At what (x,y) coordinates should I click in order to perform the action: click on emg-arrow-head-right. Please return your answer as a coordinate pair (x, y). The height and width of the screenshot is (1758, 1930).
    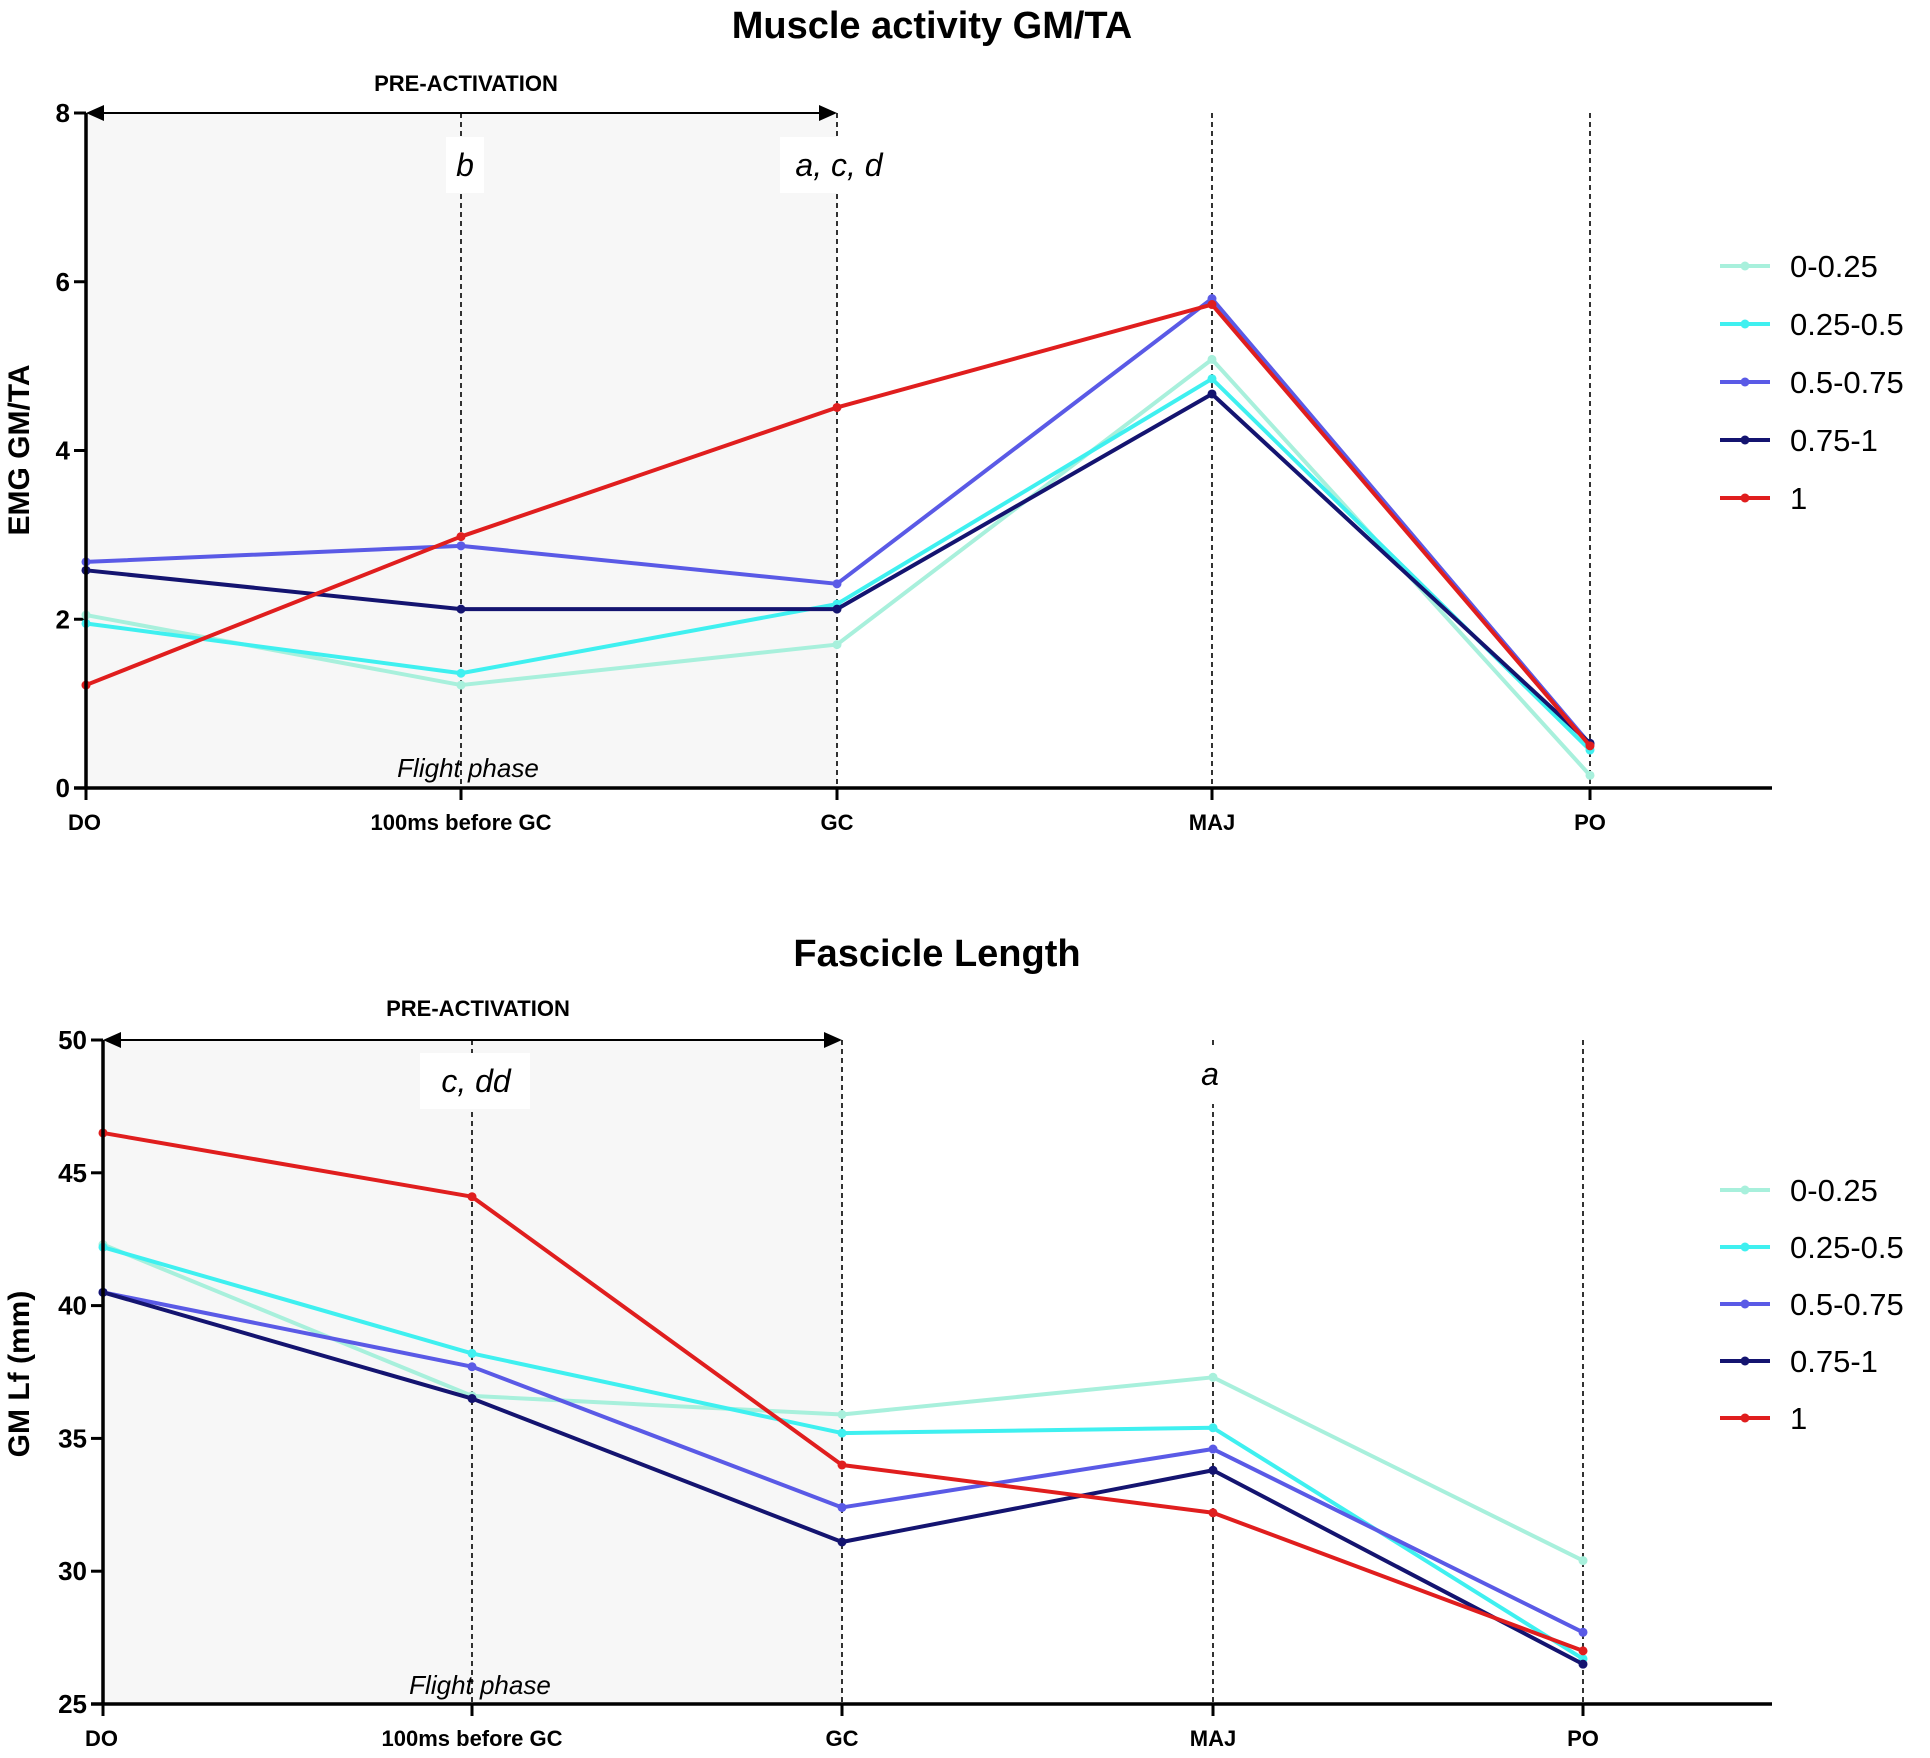
    Looking at the image, I should click on (828, 113).